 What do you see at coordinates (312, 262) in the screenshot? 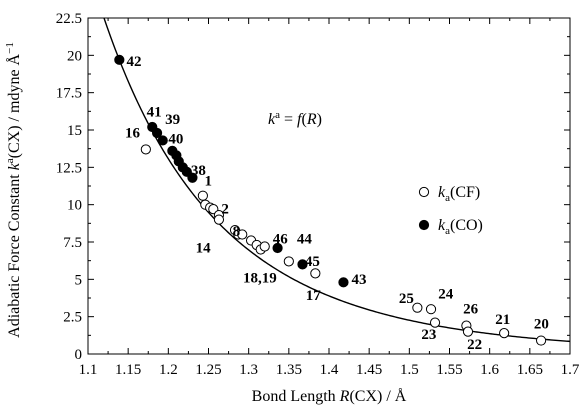
I see `point-label: 45` at bounding box center [312, 262].